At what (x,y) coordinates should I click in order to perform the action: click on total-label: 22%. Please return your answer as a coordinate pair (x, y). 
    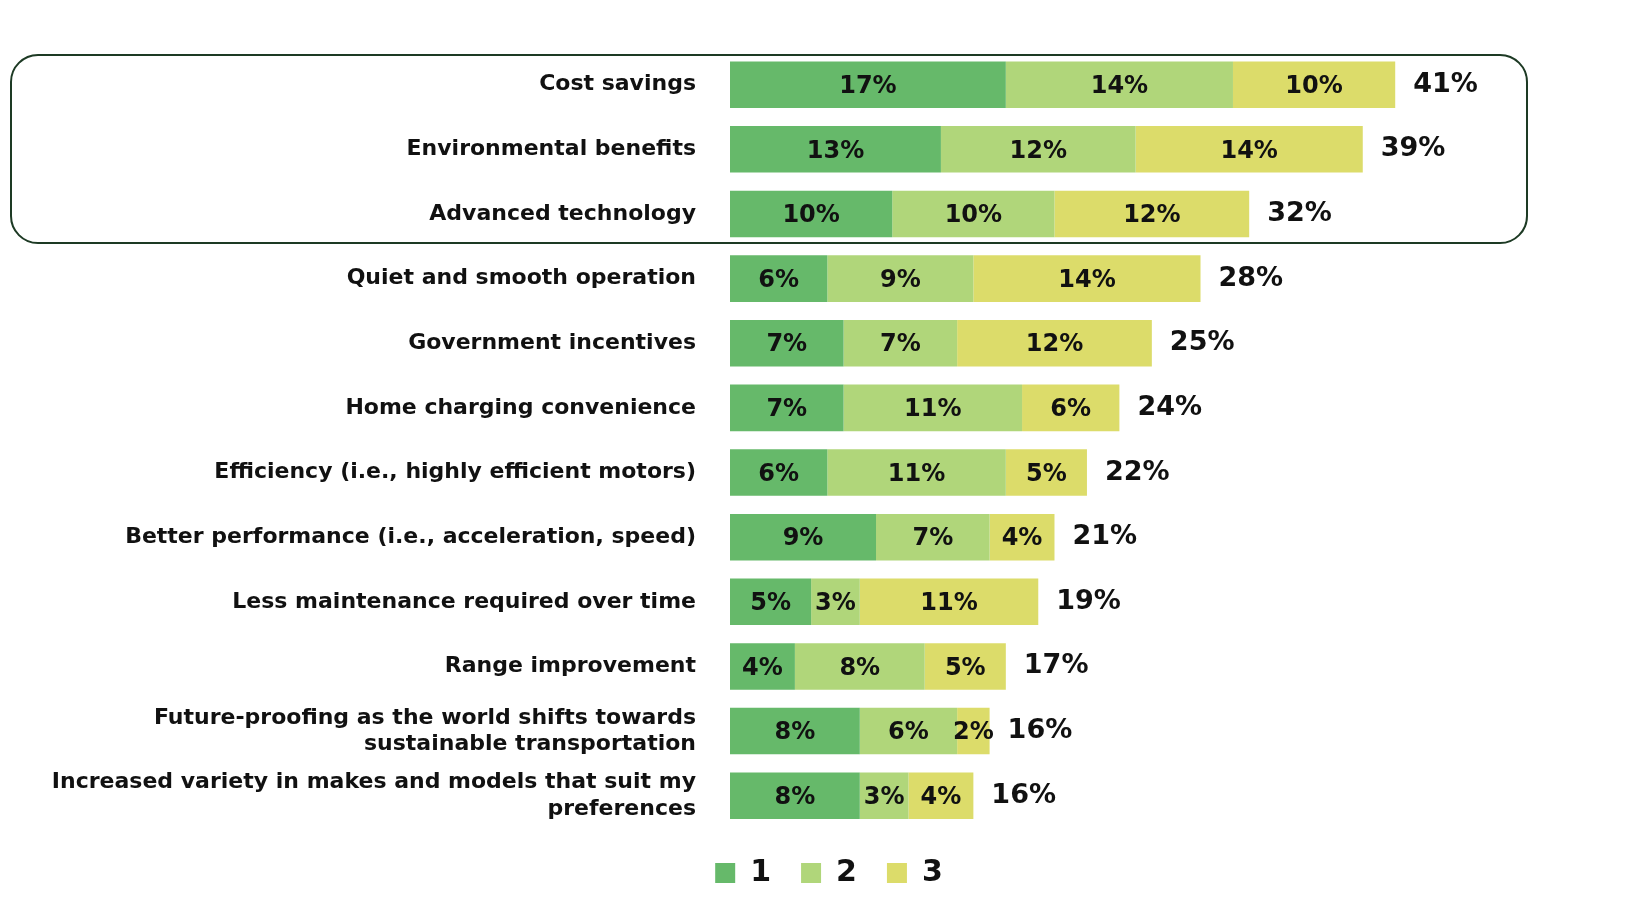
    Looking at the image, I should click on (1137, 470).